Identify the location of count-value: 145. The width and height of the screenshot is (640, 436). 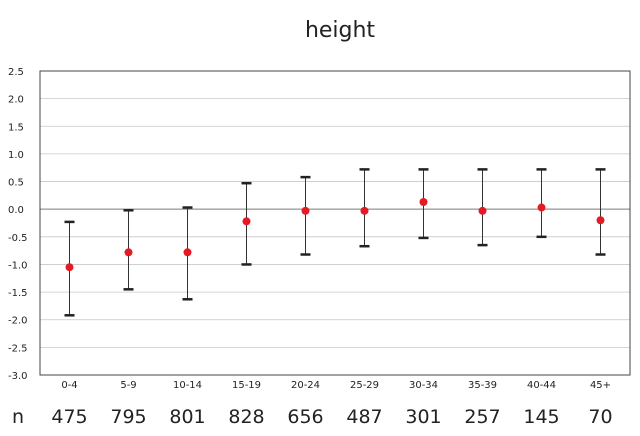
(541, 417).